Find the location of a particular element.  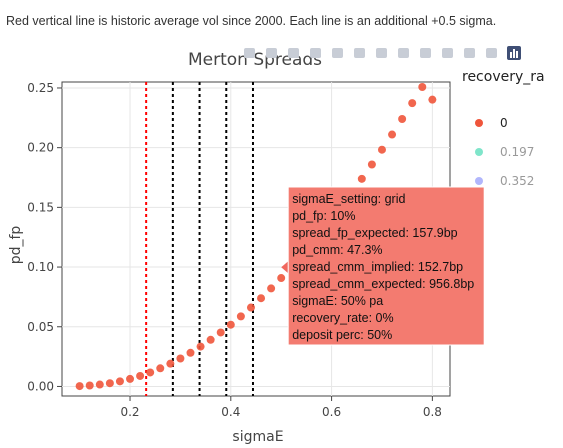

zoom-in-icon is located at coordinates (359, 53).